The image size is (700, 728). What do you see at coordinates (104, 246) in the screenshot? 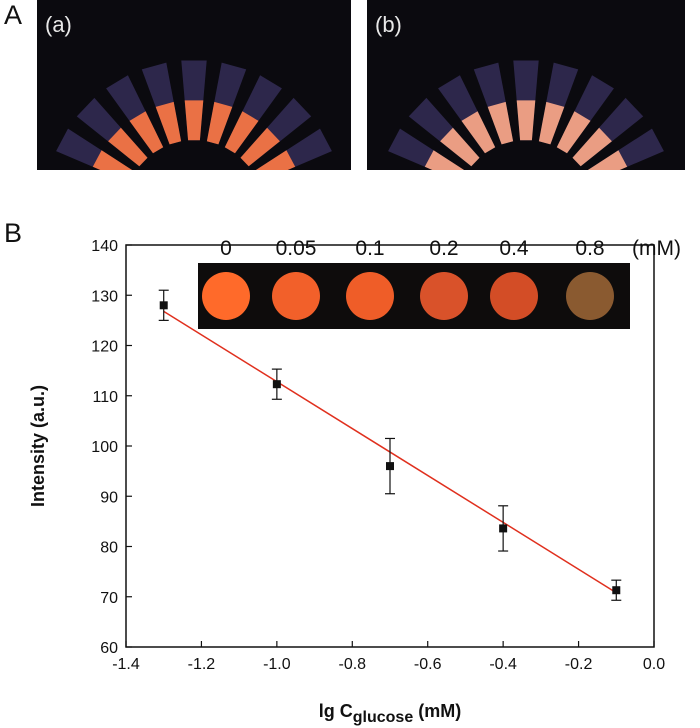
I see `y-tick-label: 140` at bounding box center [104, 246].